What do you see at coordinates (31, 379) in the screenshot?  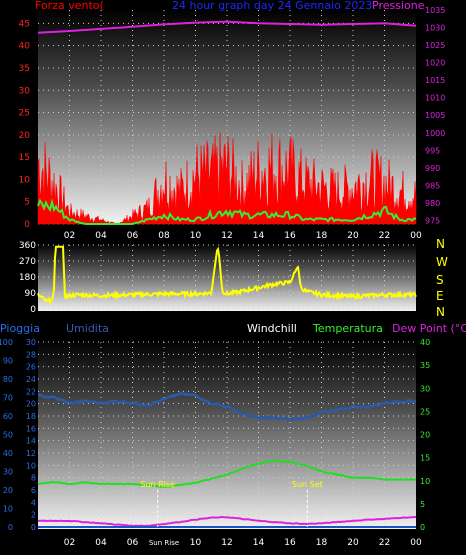 I see `temp-left-y-tick: 24` at bounding box center [31, 379].